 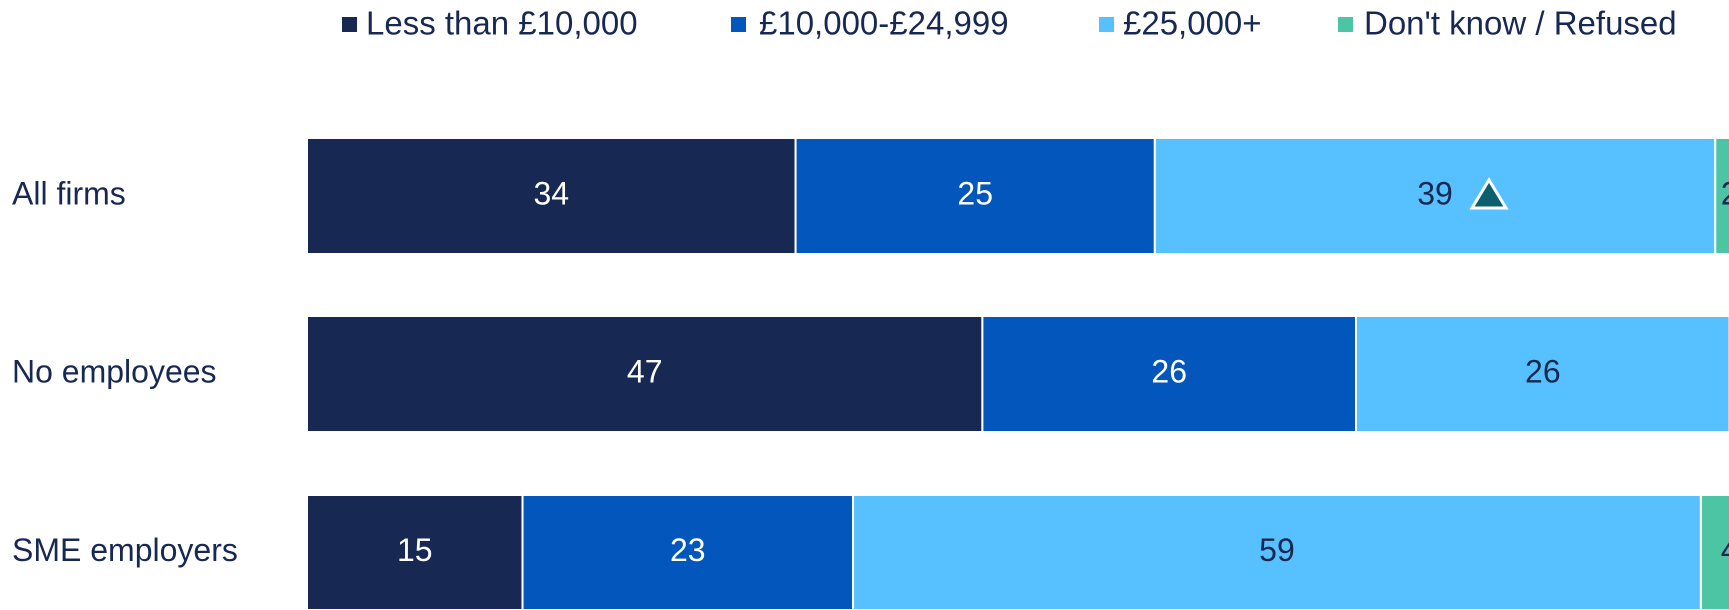 I want to click on data-label: 4, so click(x=1725, y=550).